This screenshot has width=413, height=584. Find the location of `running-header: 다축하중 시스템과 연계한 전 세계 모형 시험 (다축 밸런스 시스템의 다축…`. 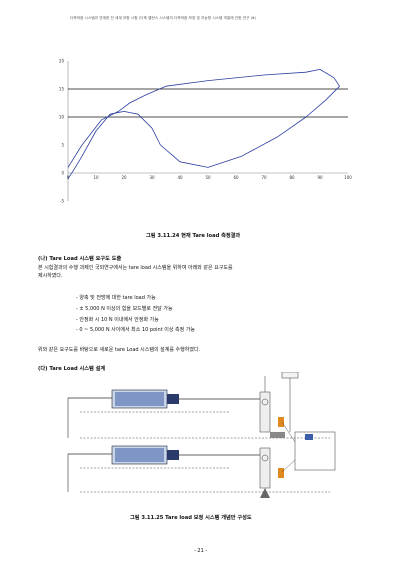

running-header: 다축하중 시스템과 연계한 전 세계 모형 시험 (다축 밸런스 시스템의 다축… is located at coordinates (163, 18).